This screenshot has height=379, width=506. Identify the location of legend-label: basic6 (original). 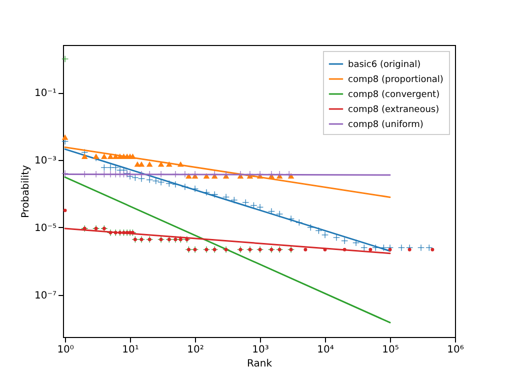
(384, 65).